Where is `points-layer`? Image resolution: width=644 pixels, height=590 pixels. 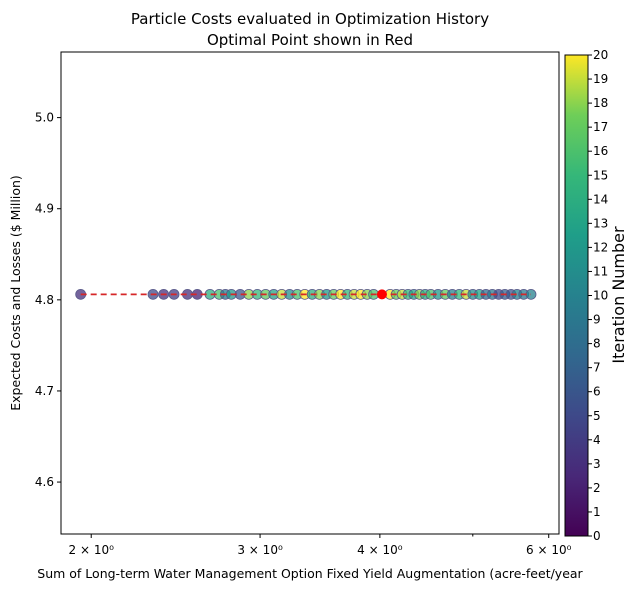 points-layer is located at coordinates (306, 294).